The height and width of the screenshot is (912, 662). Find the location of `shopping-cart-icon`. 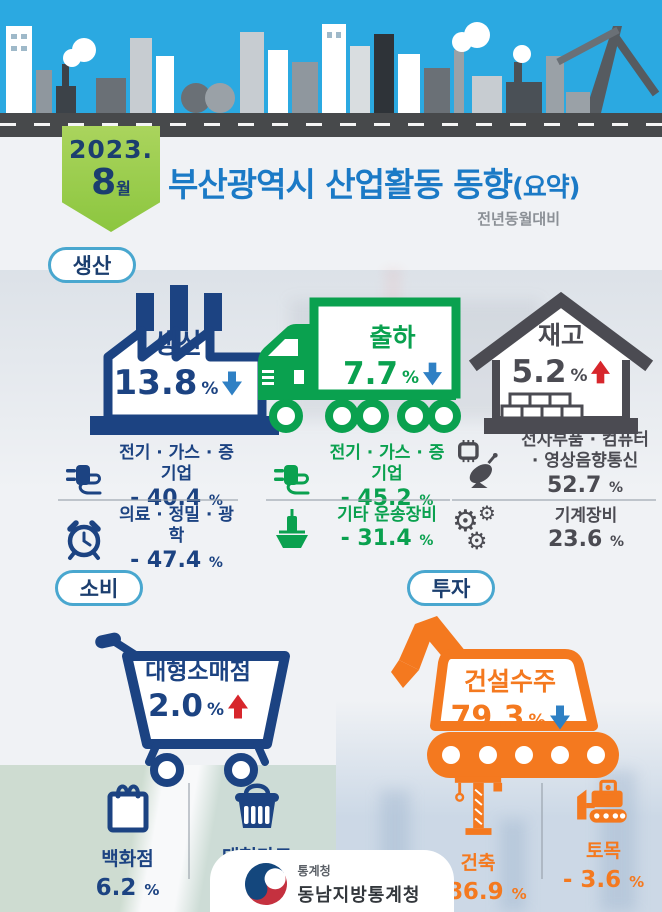

shopping-cart-icon is located at coordinates (192, 709).